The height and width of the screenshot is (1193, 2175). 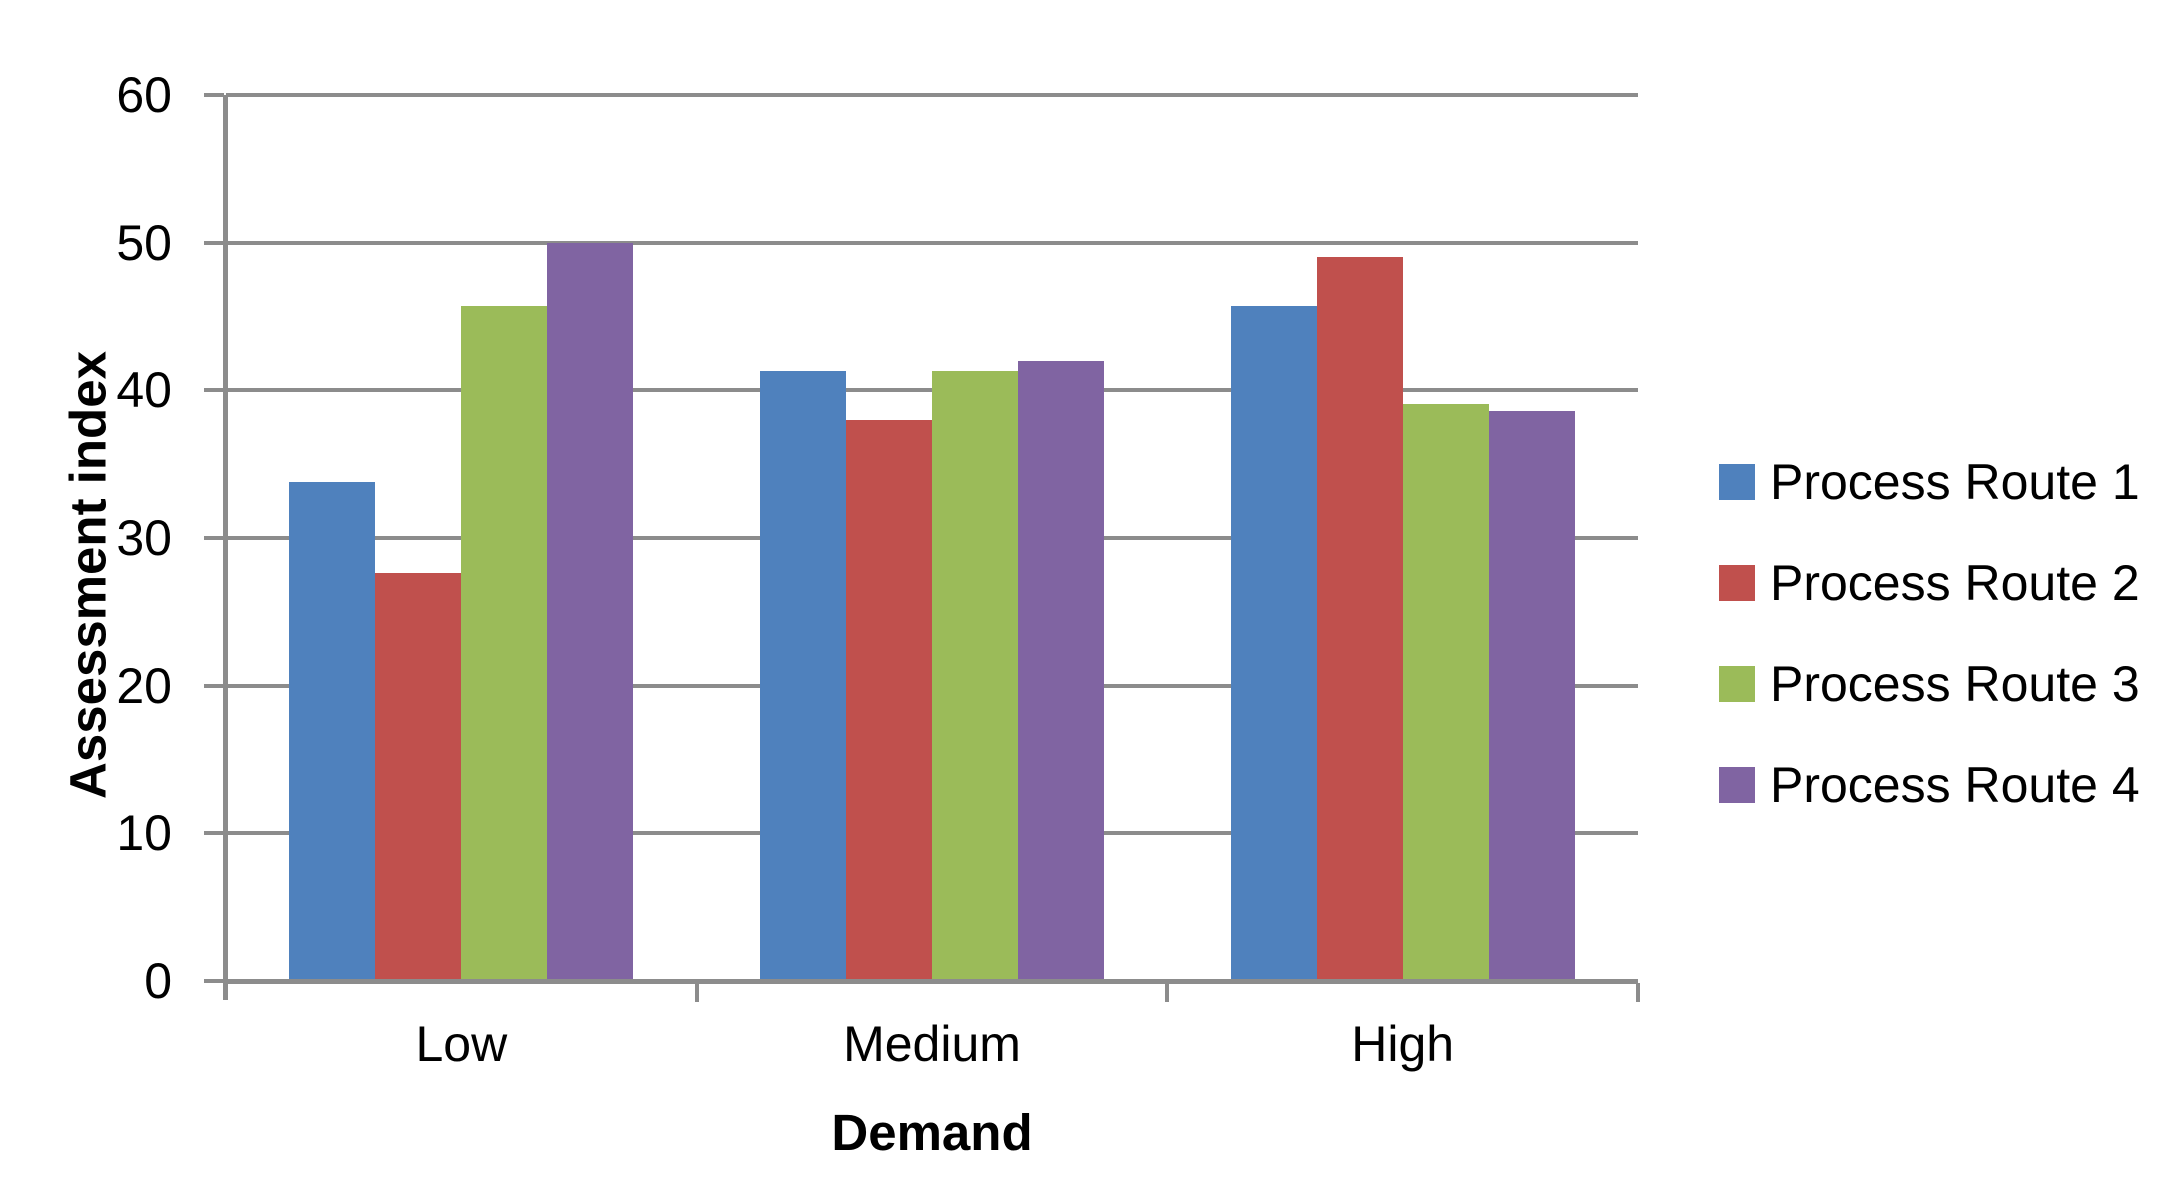 I want to click on y-axis-line, so click(x=225, y=547).